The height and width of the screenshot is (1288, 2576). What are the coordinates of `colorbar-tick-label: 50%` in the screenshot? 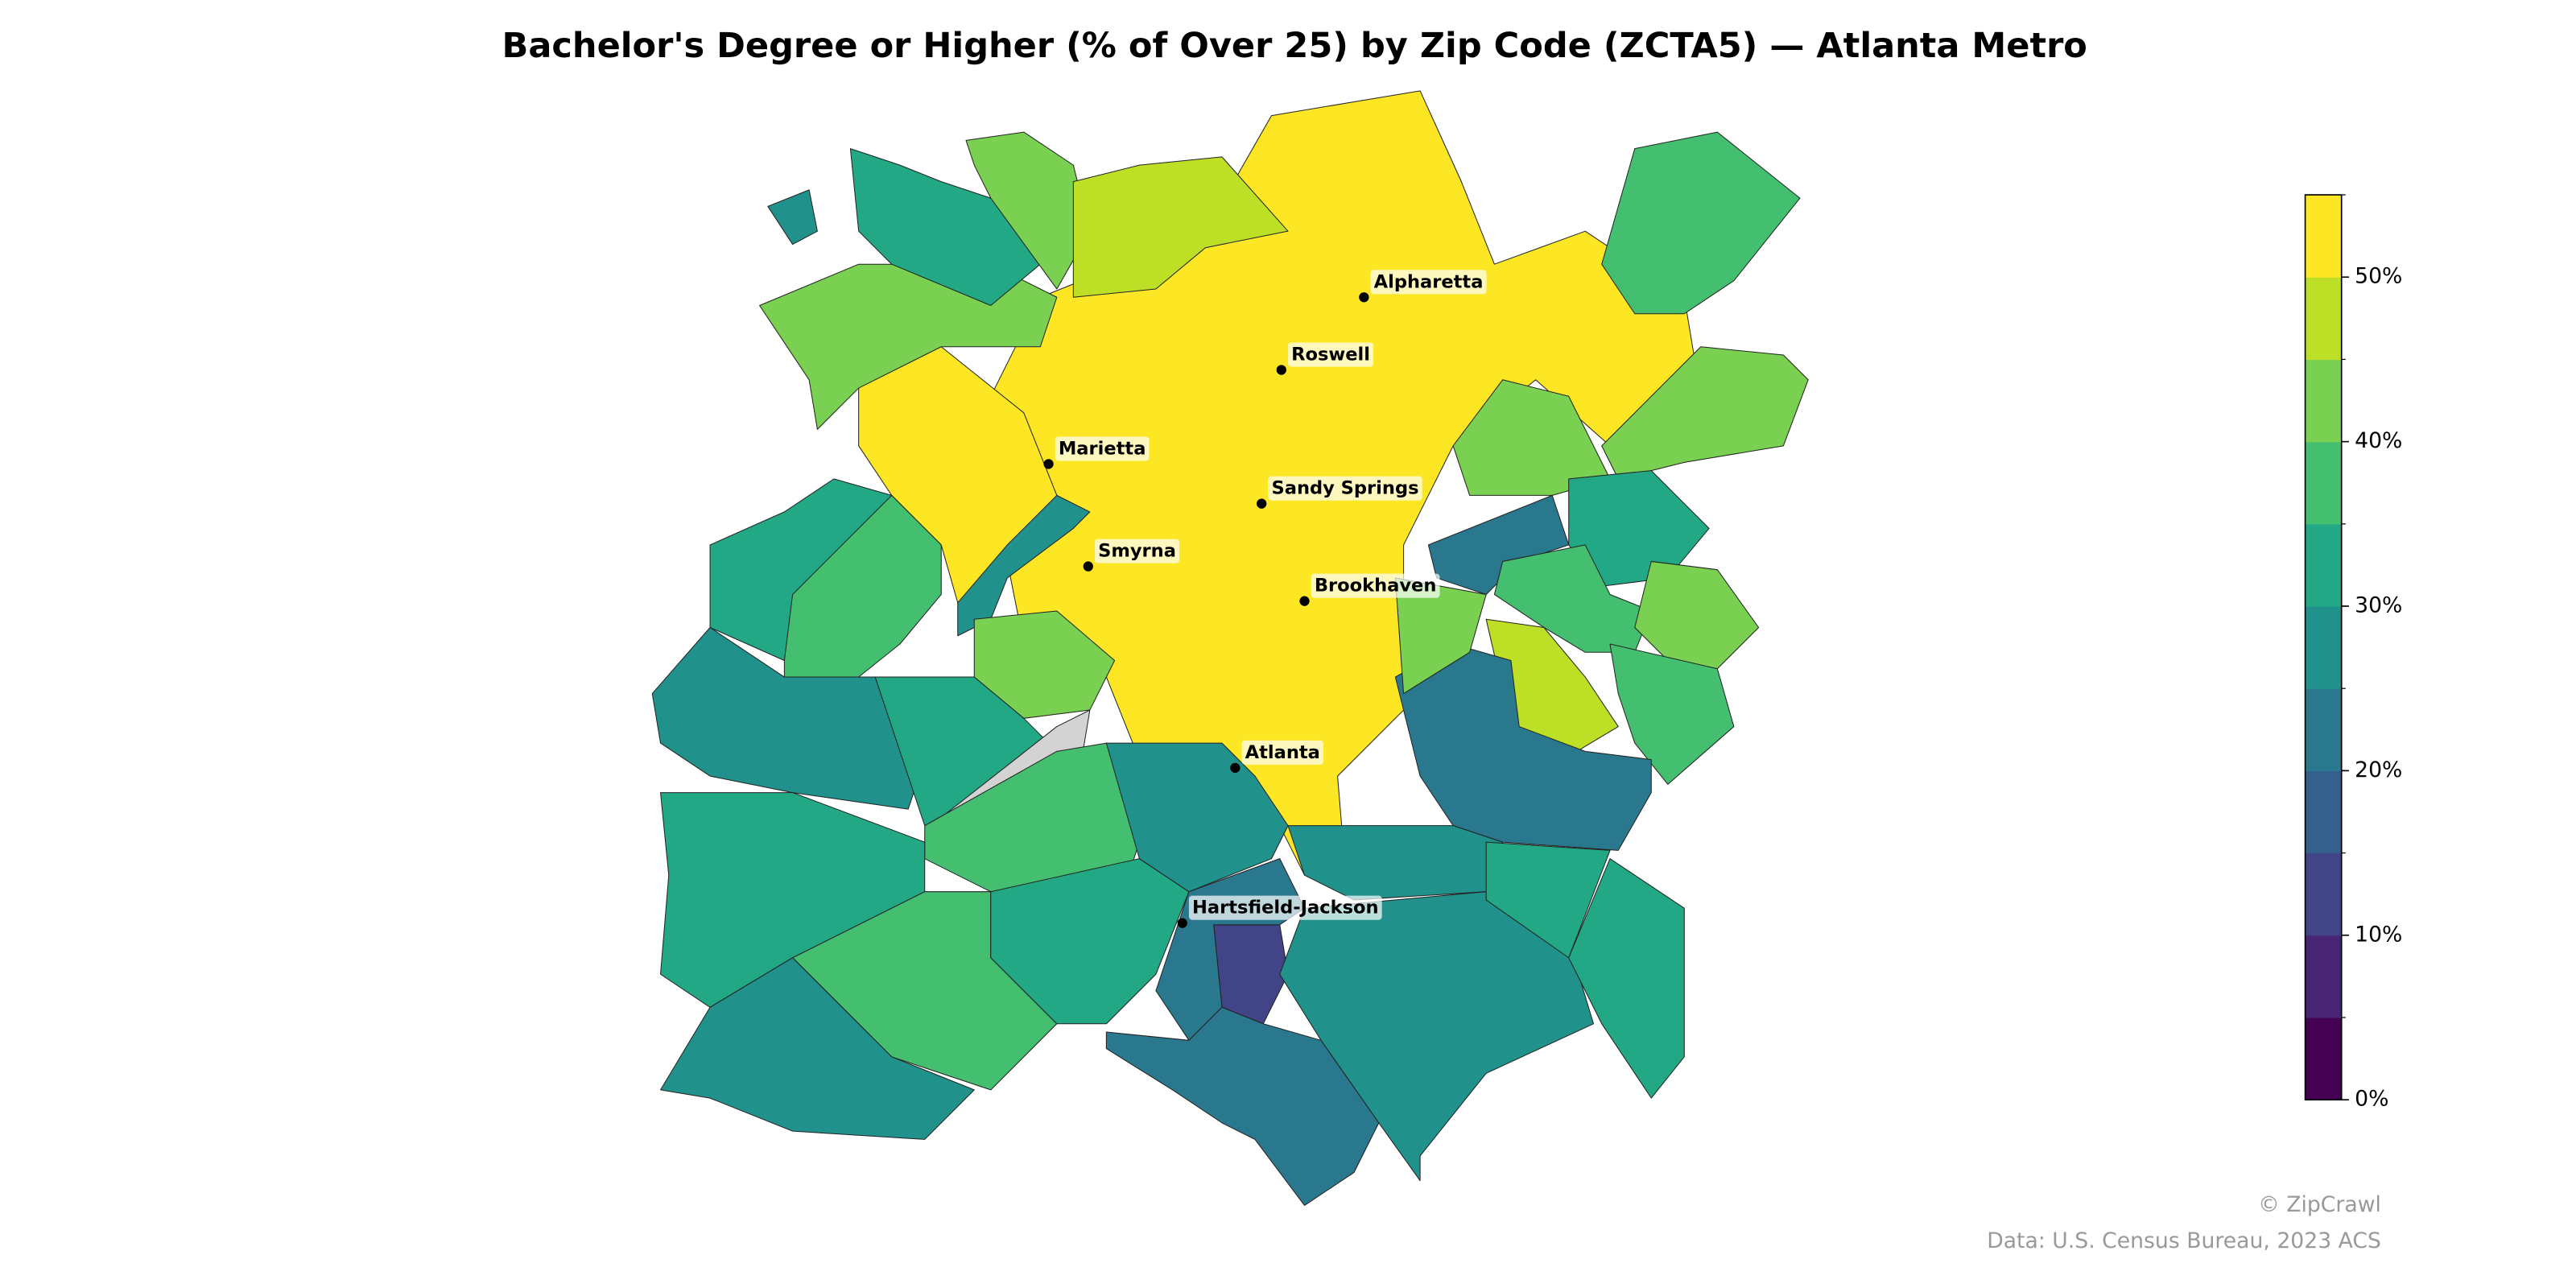 It's located at (2378, 276).